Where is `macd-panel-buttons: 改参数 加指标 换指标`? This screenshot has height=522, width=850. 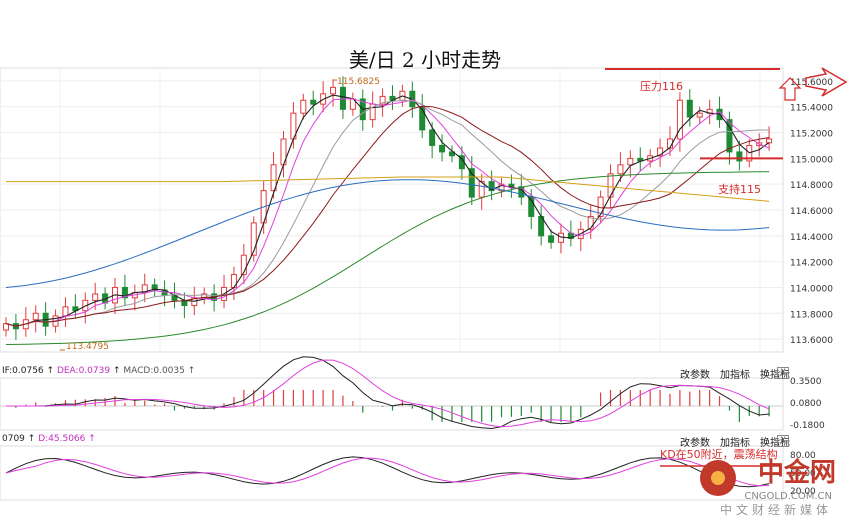 macd-panel-buttons: 改参数 加指标 换指标 is located at coordinates (735, 373).